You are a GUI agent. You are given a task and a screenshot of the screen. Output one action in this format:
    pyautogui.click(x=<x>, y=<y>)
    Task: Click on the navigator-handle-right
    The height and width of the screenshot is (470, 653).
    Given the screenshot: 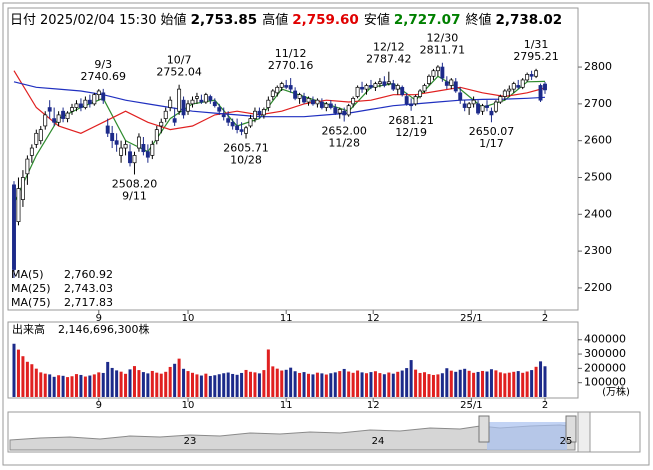 What is the action you would take?
    pyautogui.click(x=571, y=429)
    